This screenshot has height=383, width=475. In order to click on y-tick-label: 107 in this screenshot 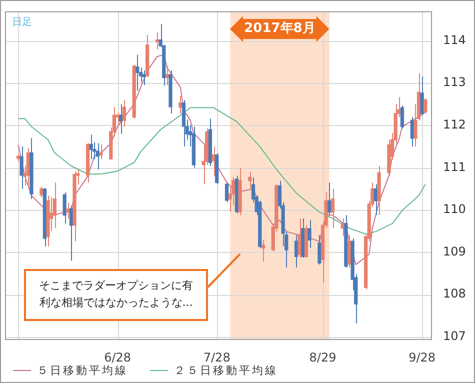, I will do `click(454, 336)`.